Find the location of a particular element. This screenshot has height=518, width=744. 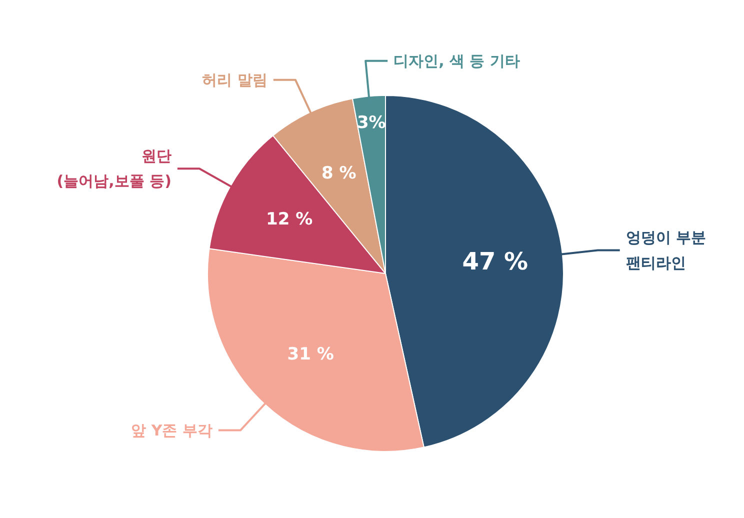

data-label: 47 % is located at coordinates (495, 262).